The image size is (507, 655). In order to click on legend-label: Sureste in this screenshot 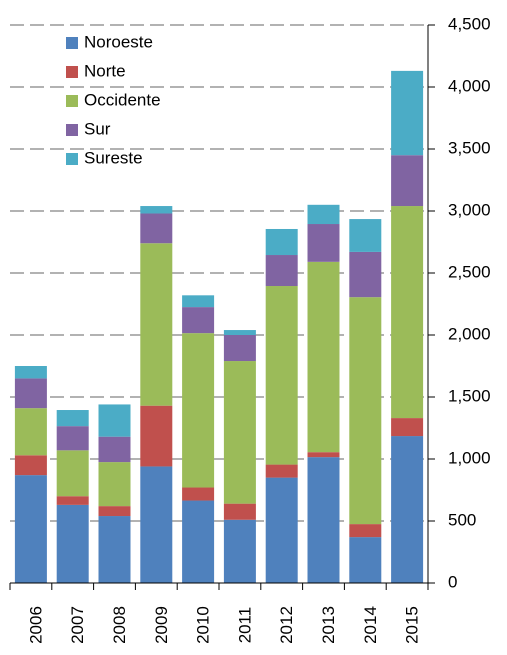, I will do `click(113, 157)`.